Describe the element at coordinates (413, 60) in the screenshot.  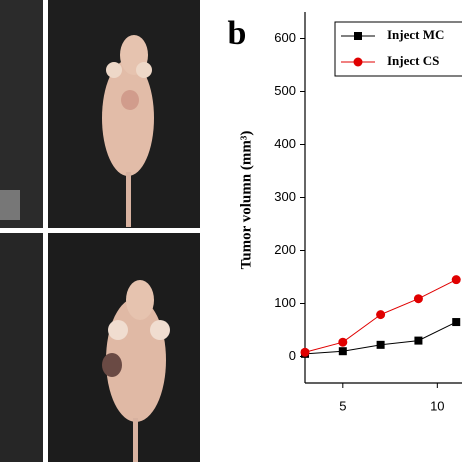
I see `legend-label: Inject CS` at that location.